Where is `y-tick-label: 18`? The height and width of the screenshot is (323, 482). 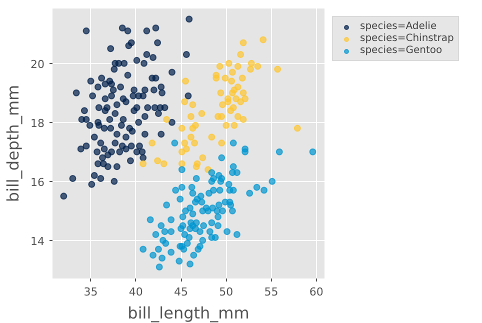 y-tick-label: 18 is located at coordinates (37, 123).